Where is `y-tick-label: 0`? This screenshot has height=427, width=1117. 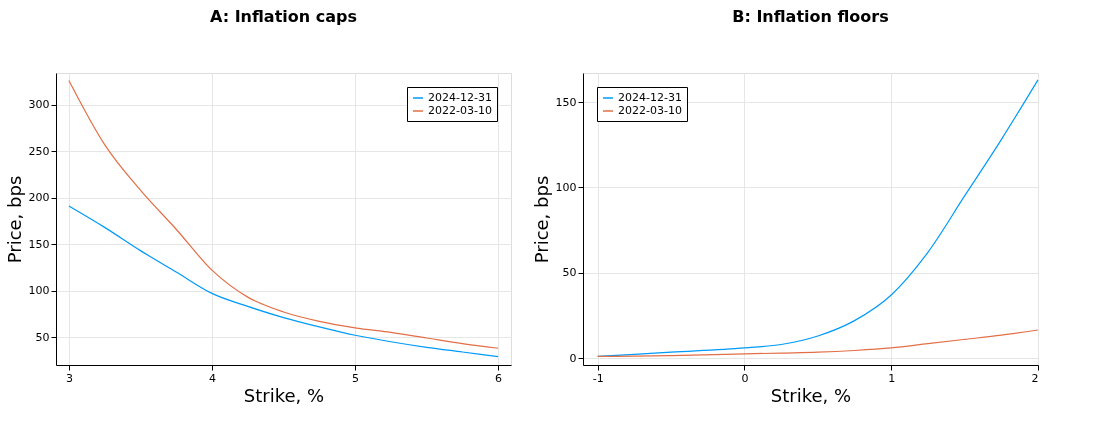
y-tick-label: 0 is located at coordinates (573, 358).